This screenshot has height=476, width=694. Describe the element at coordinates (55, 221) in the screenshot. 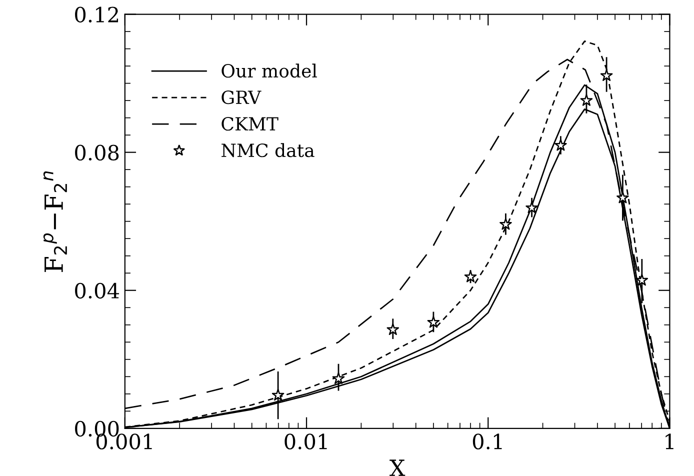

I see `y-axis-title: F$_{2}$$^{p}$−F$_{2}$$^{n}$` at that location.